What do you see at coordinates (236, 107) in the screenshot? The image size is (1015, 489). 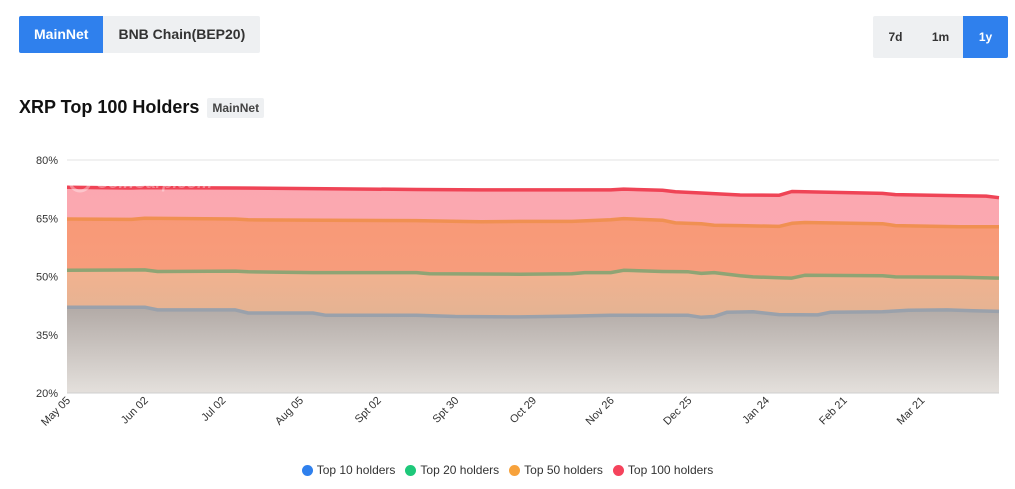 I see `network-badge: MainNet` at bounding box center [236, 107].